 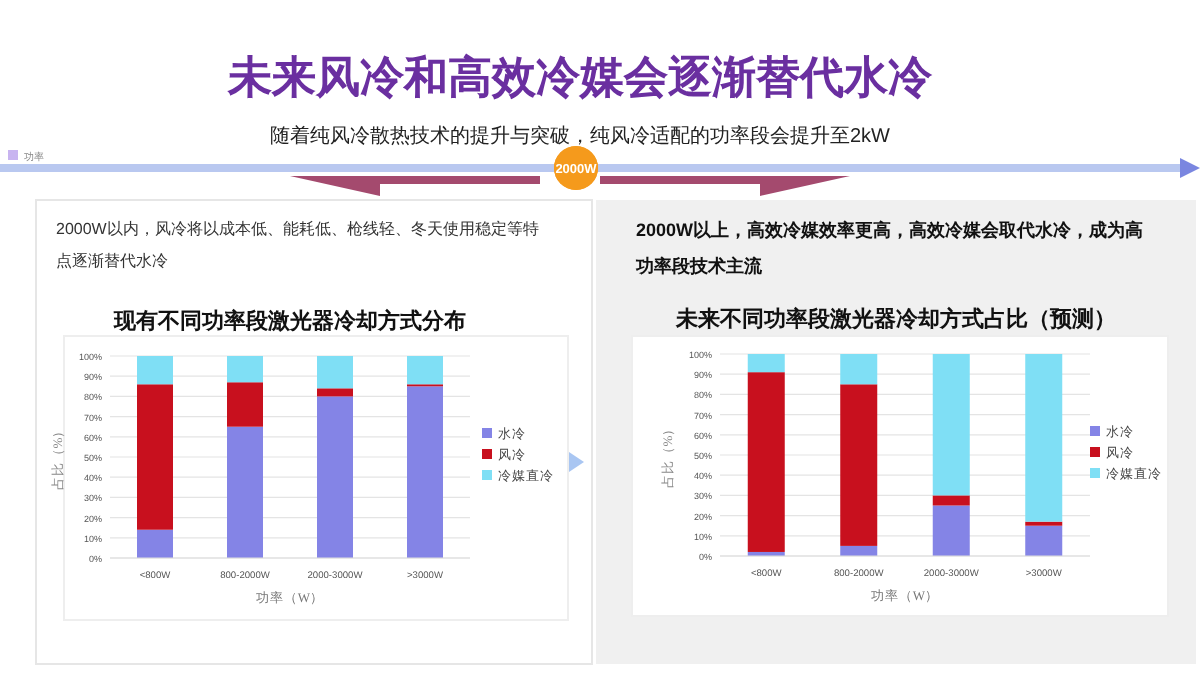 What do you see at coordinates (891, 249) in the screenshot?
I see `text: 2000W以上，高效冷媒效率更高，高效冷媒会取代水冷，成为高功率段技术主流` at bounding box center [891, 249].